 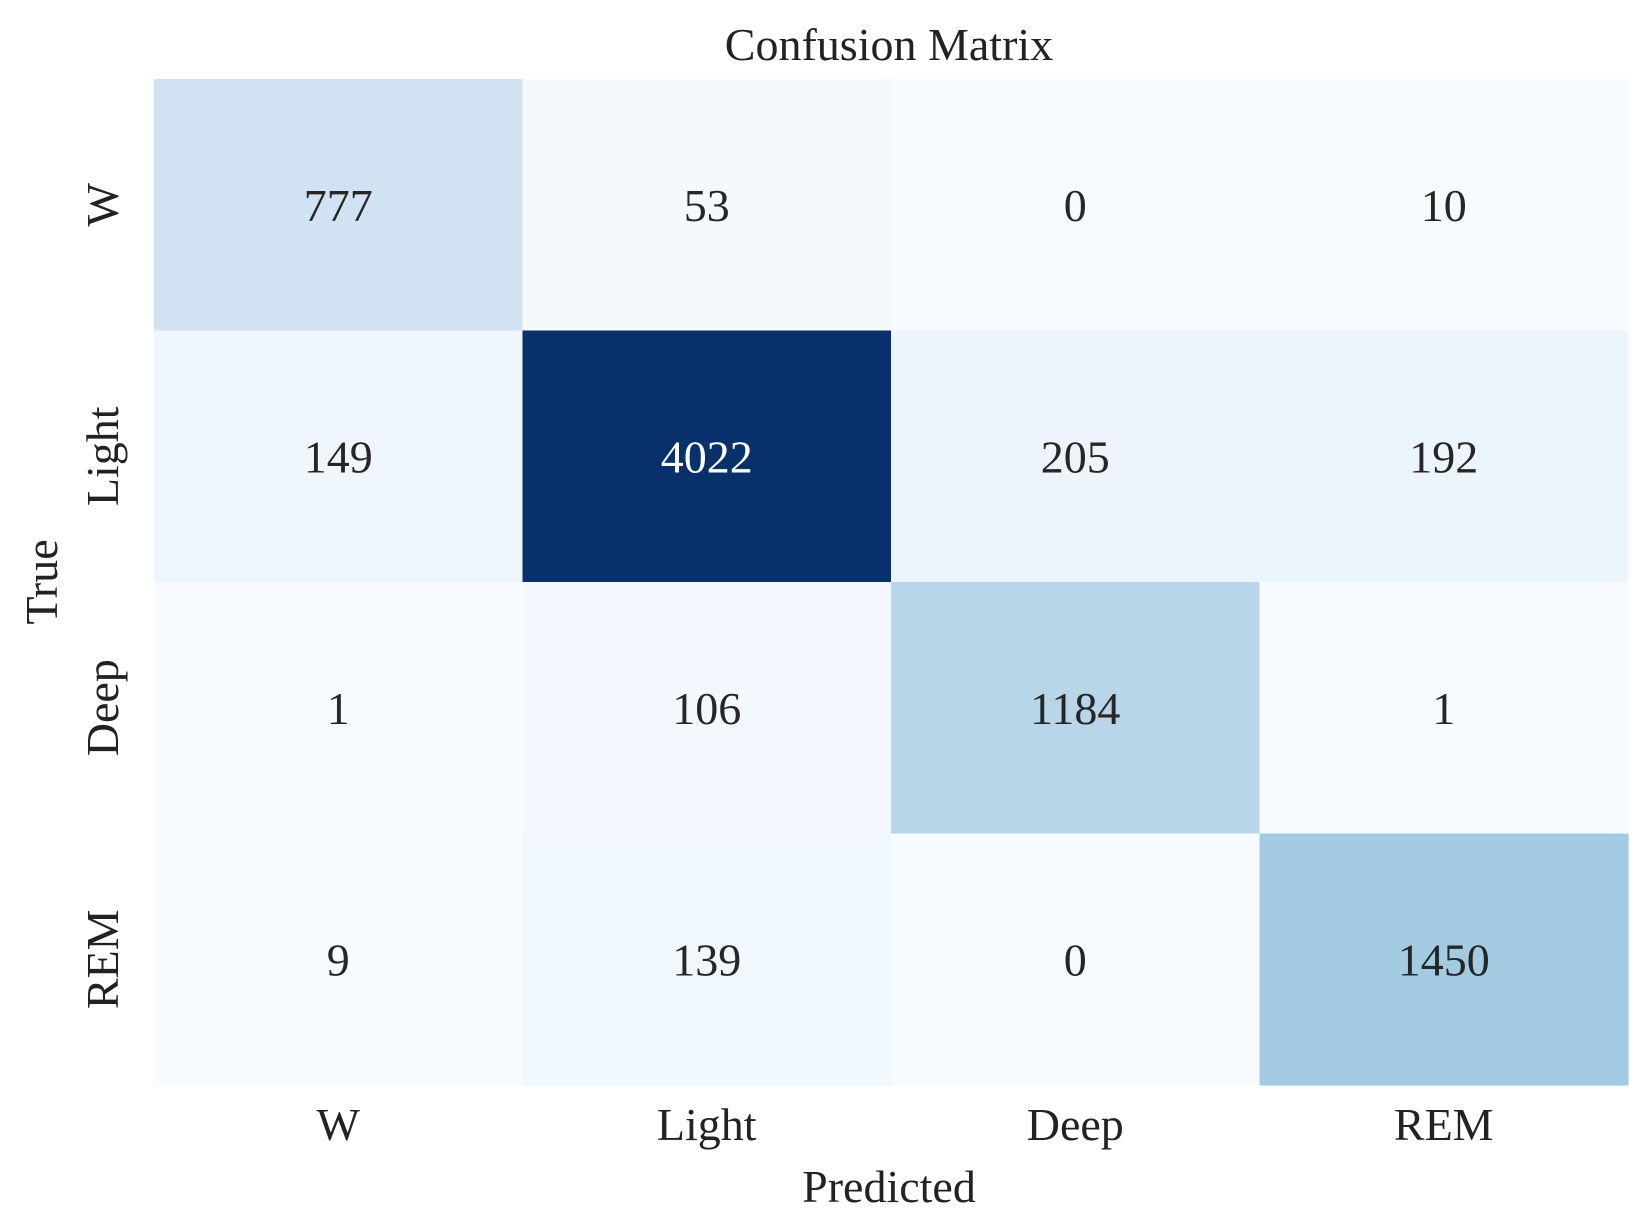 I want to click on heatmap-cell-rem-deep, so click(x=1076, y=959).